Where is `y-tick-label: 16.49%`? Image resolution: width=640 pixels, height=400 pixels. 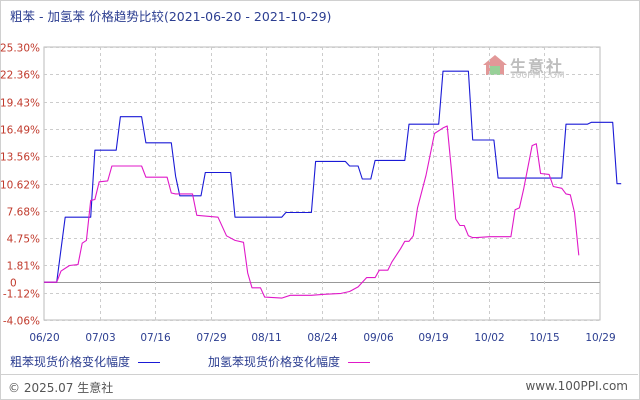
y-tick-label: 16.49% is located at coordinates (20, 131).